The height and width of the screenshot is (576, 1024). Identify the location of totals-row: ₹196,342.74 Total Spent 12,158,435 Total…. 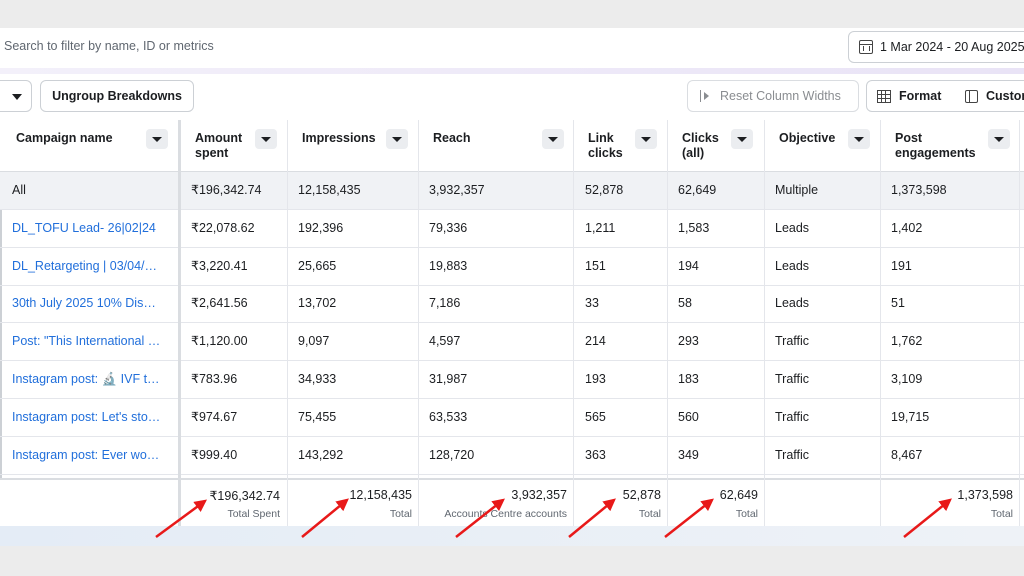
(512, 502).